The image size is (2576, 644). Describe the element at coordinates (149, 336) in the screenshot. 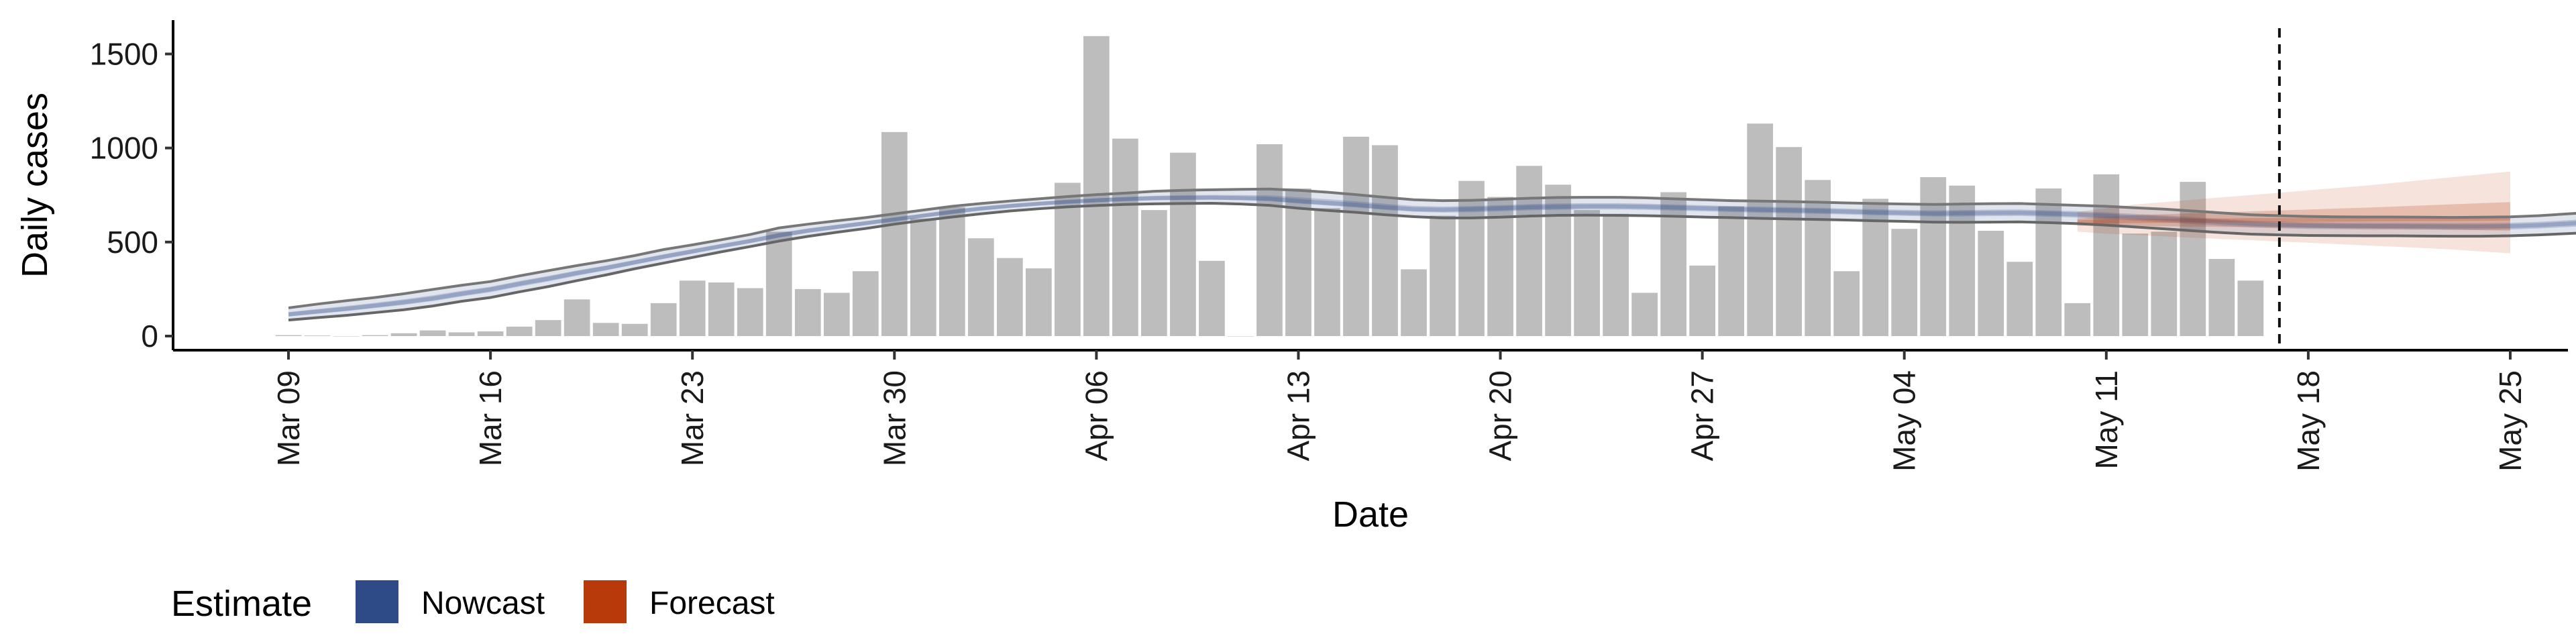

I see `y-tick-label: 0` at that location.